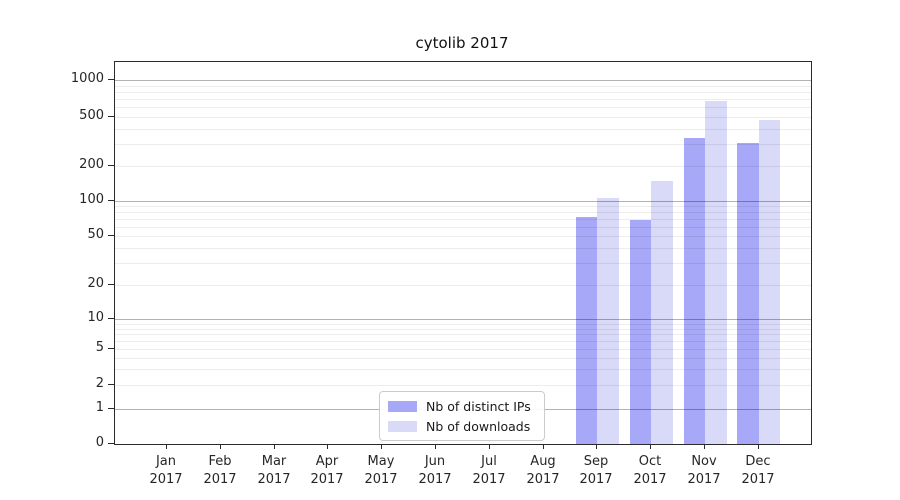  I want to click on y-tick-label: 50, so click(95, 234).